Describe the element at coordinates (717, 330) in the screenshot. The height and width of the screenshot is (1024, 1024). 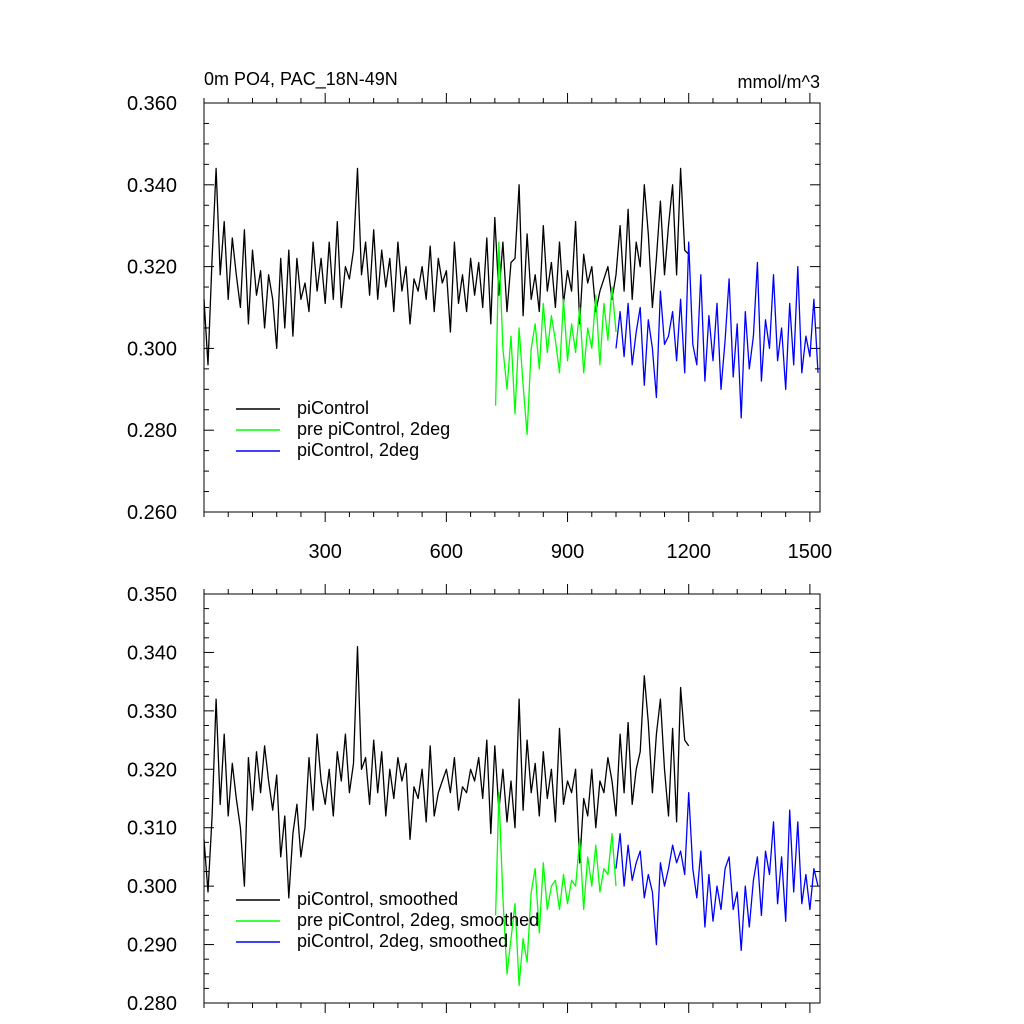
I see `series-line-picontrol-2deg` at that location.